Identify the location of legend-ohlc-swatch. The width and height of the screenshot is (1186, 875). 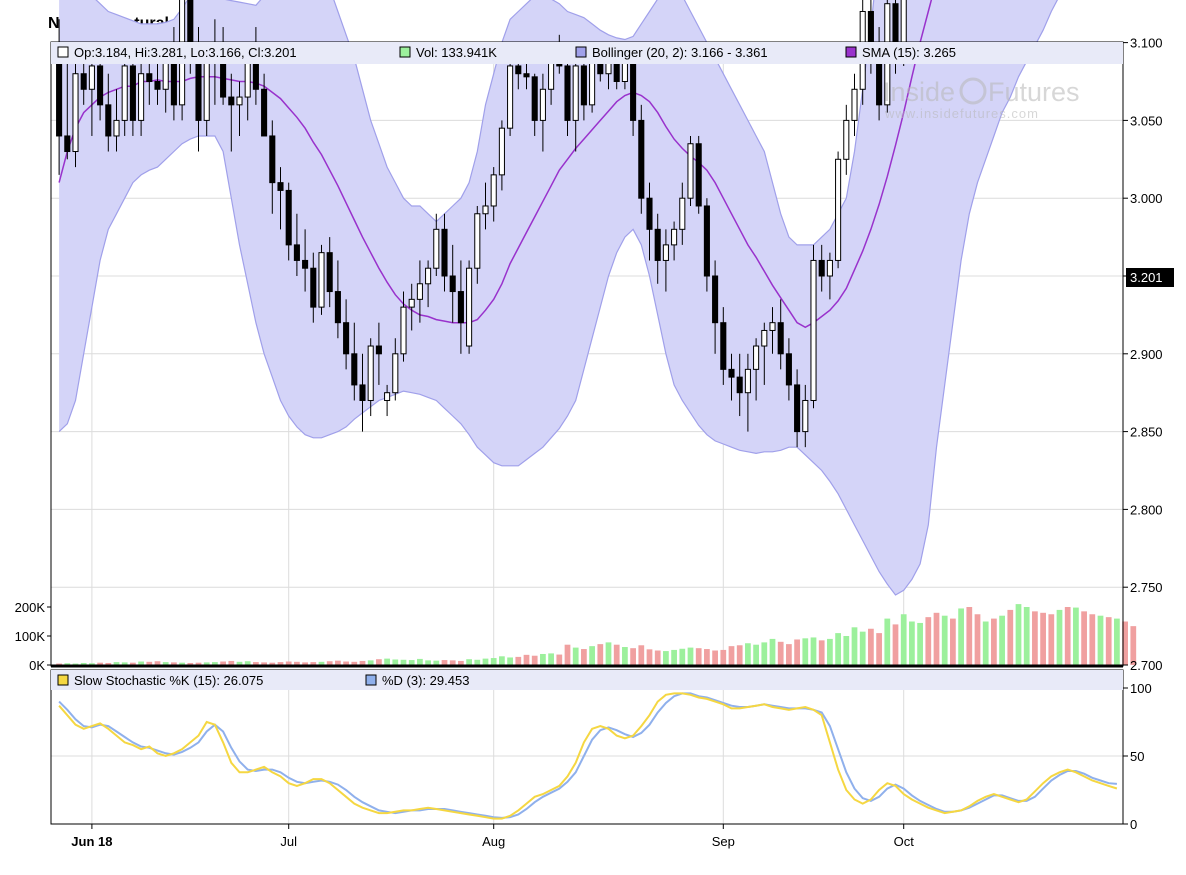
(63, 52).